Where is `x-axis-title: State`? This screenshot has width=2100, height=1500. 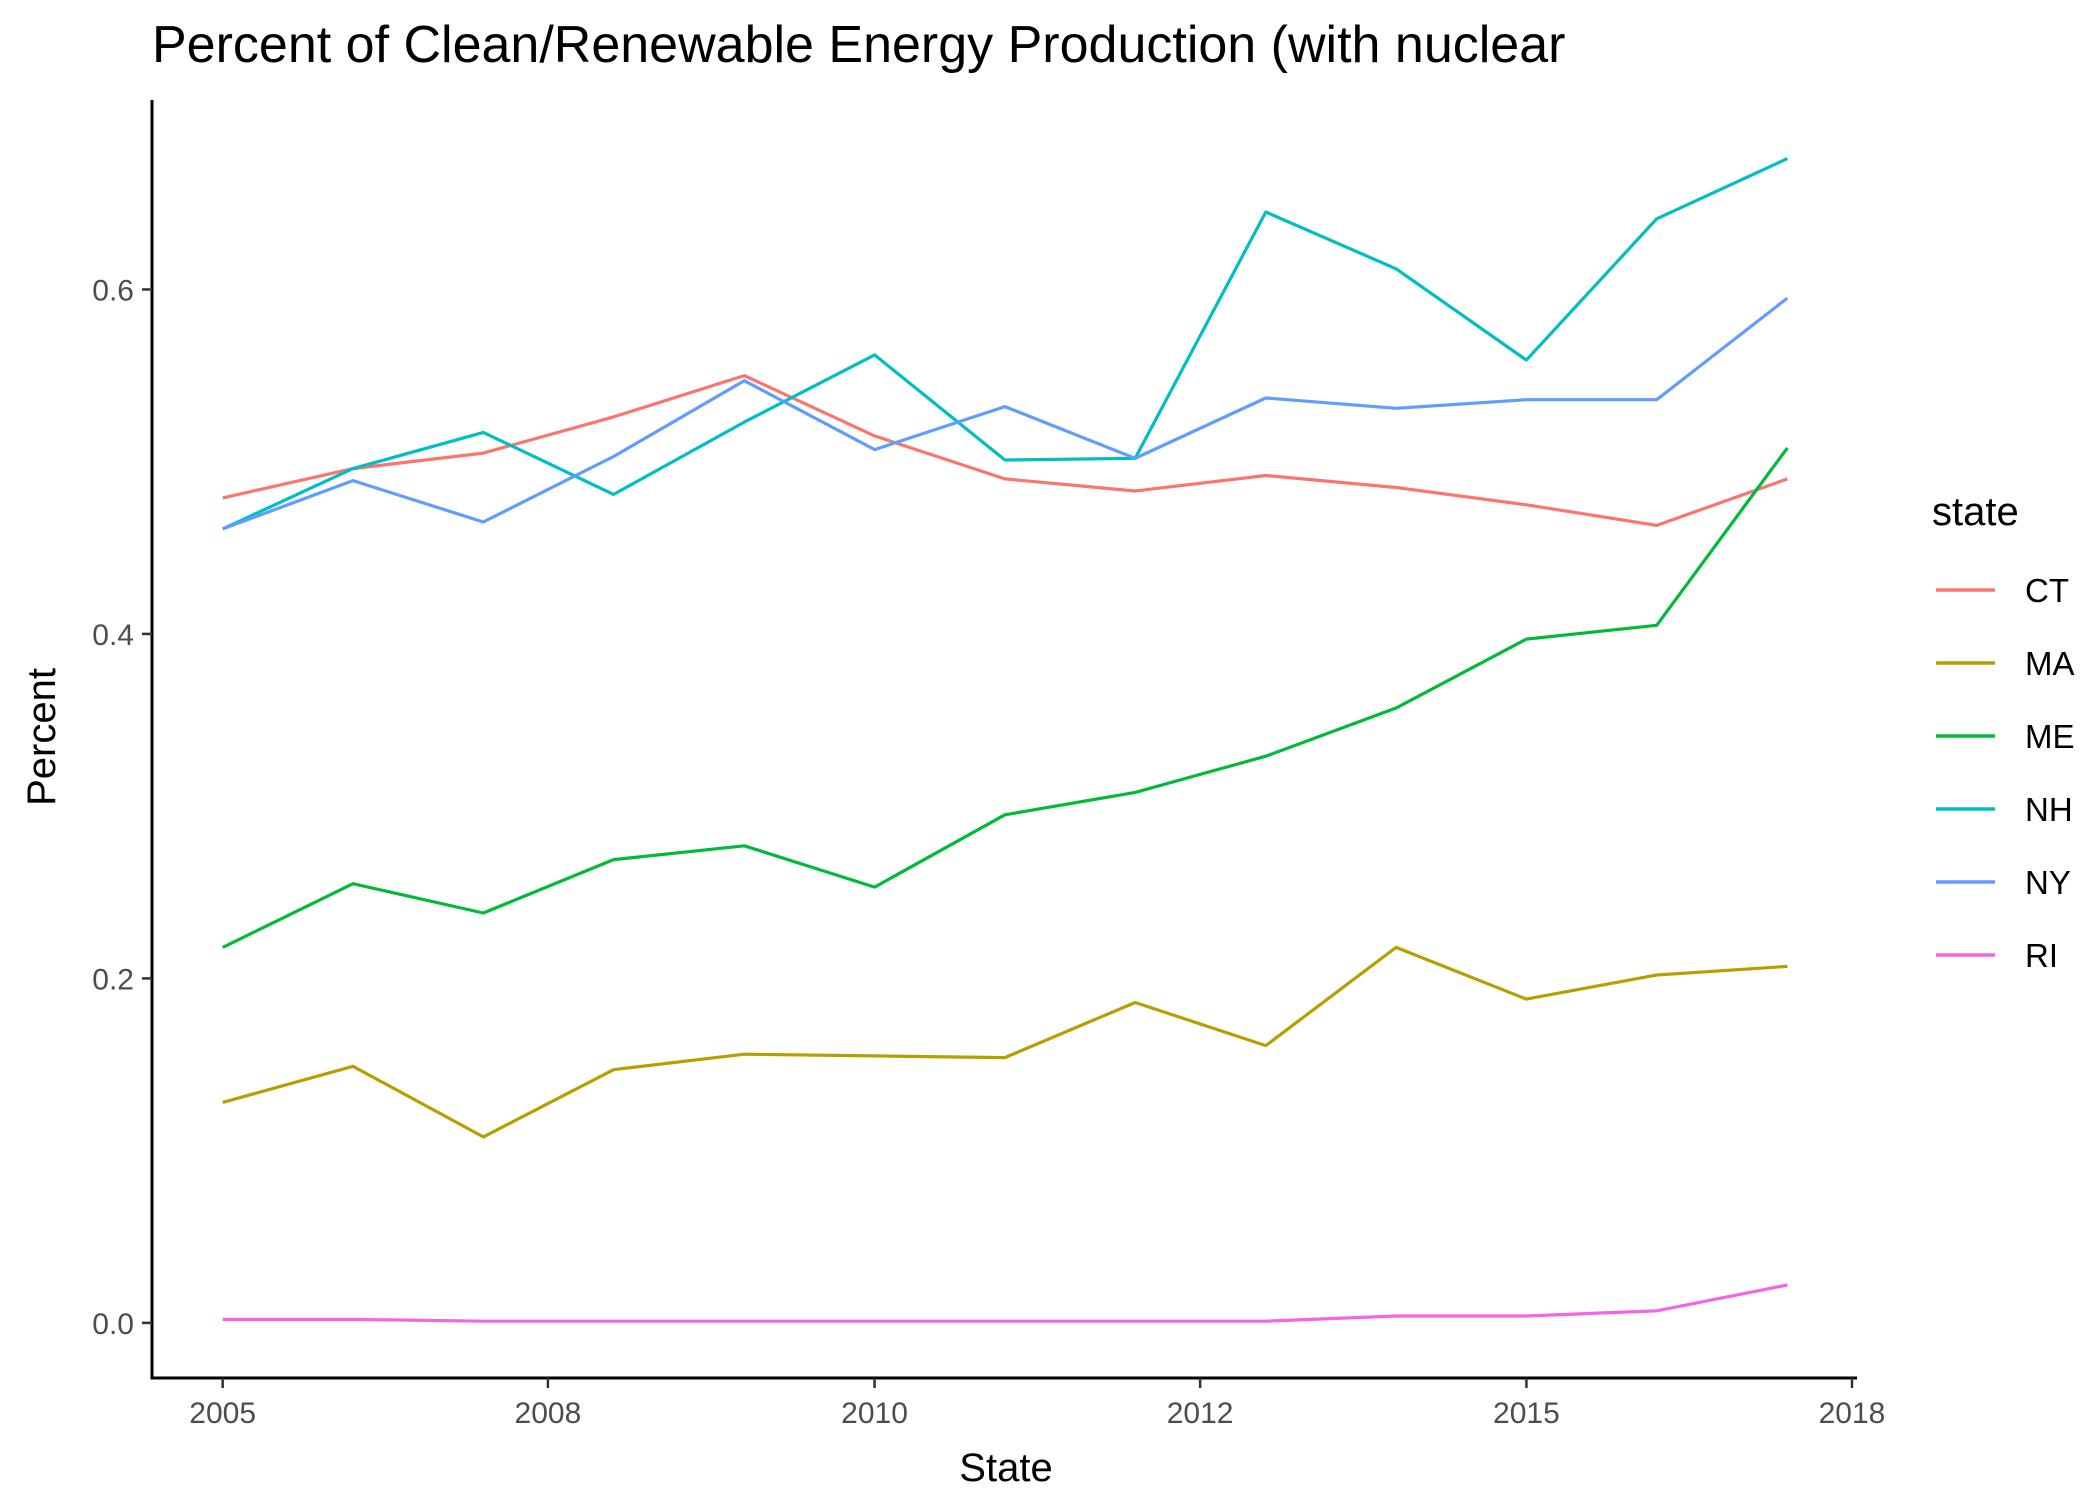
x-axis-title: State is located at coordinates (1005, 1468).